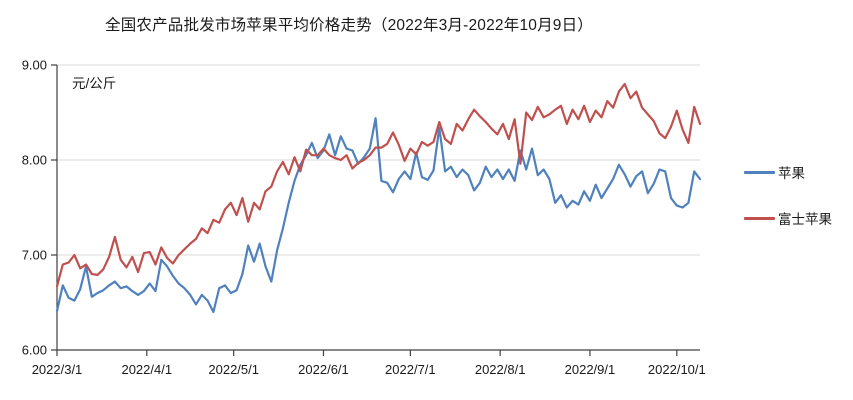 The image size is (853, 400). What do you see at coordinates (57, 369) in the screenshot?
I see `x-tick-label: 2022/3/1` at bounding box center [57, 369].